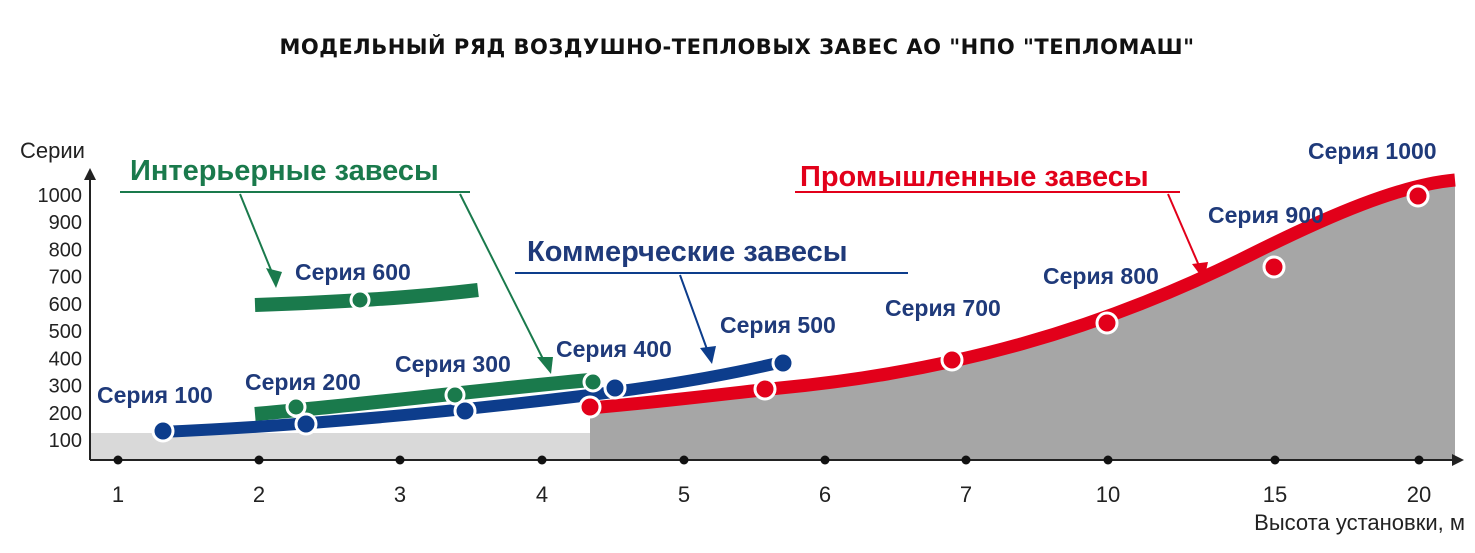 The width and height of the screenshot is (1475, 553). I want to click on label-series-1000: Серия 1000, so click(1372, 151).